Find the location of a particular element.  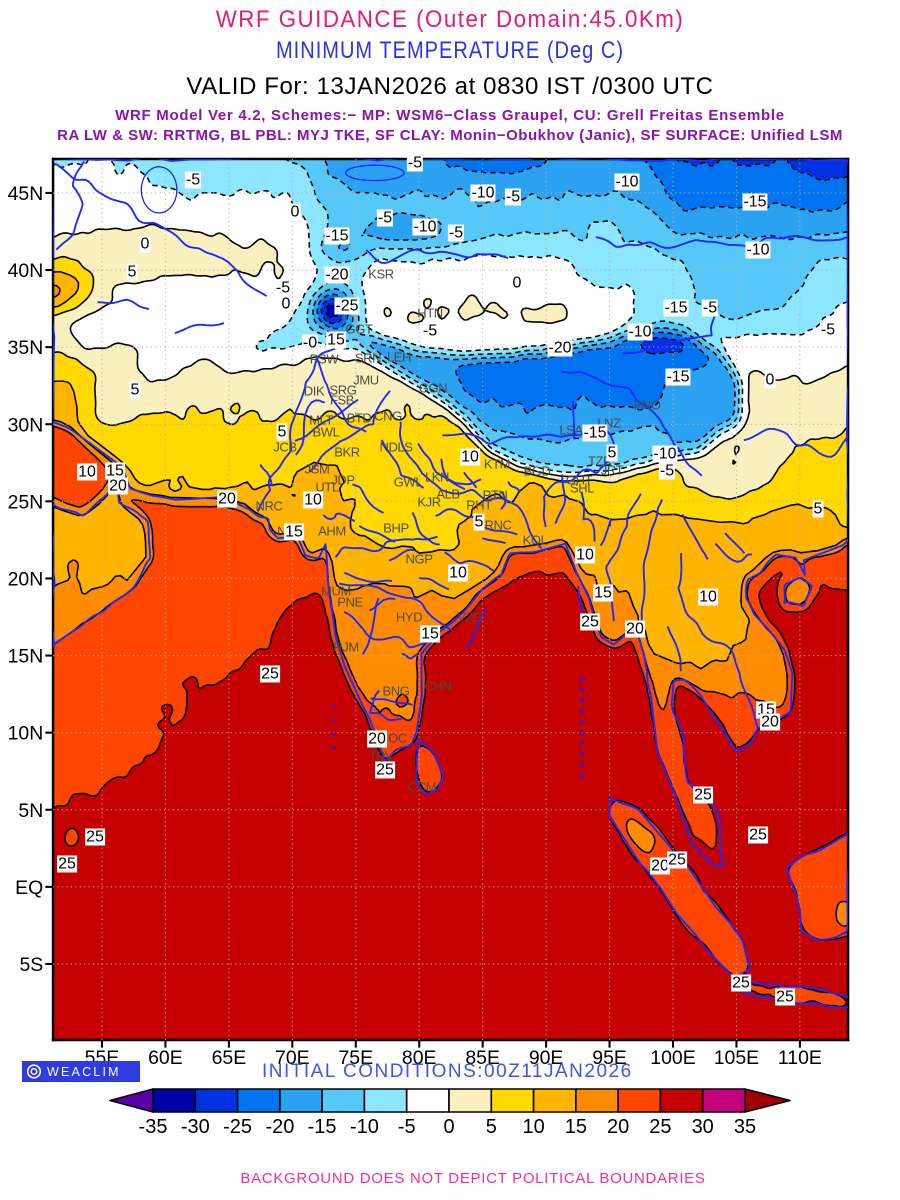

svg-text: 5 is located at coordinates (491, 1127).